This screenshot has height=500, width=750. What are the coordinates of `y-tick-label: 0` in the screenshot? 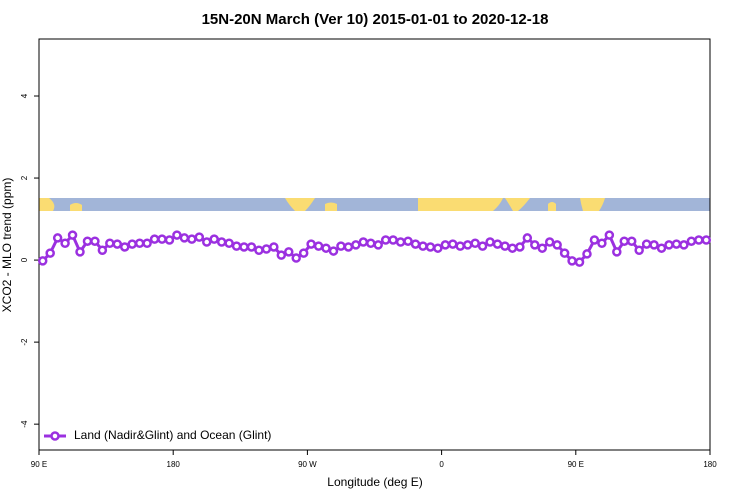 It's located at (24, 259).